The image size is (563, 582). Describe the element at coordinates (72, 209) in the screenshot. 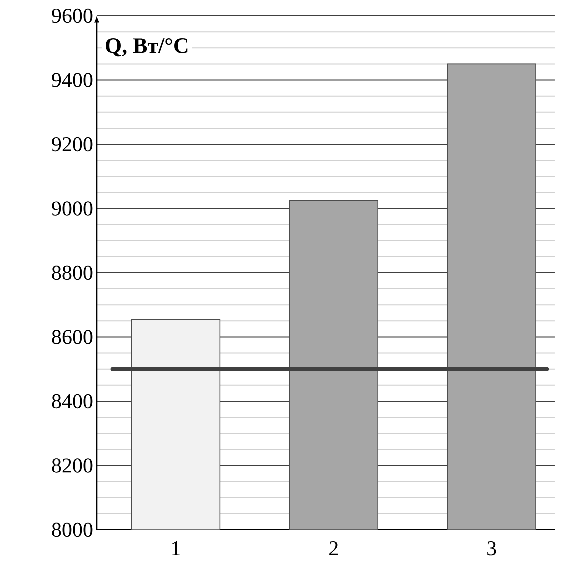

I see `y-tick-label: 9000` at that location.